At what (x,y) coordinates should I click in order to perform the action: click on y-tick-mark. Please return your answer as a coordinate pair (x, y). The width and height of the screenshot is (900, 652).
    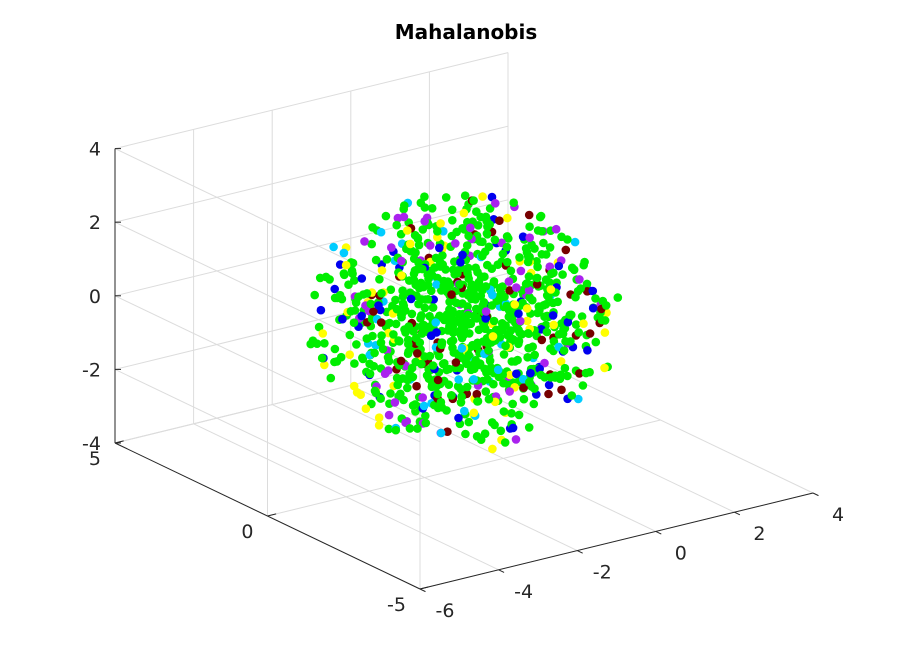
    Looking at the image, I should click on (272, 515).